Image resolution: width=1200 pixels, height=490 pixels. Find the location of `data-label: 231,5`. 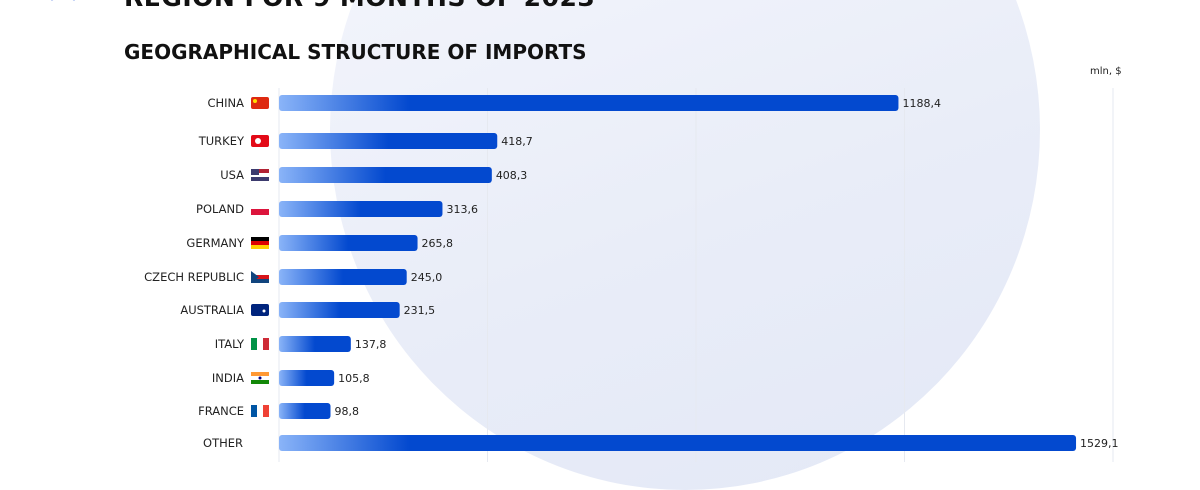

data-label: 231,5 is located at coordinates (420, 310).